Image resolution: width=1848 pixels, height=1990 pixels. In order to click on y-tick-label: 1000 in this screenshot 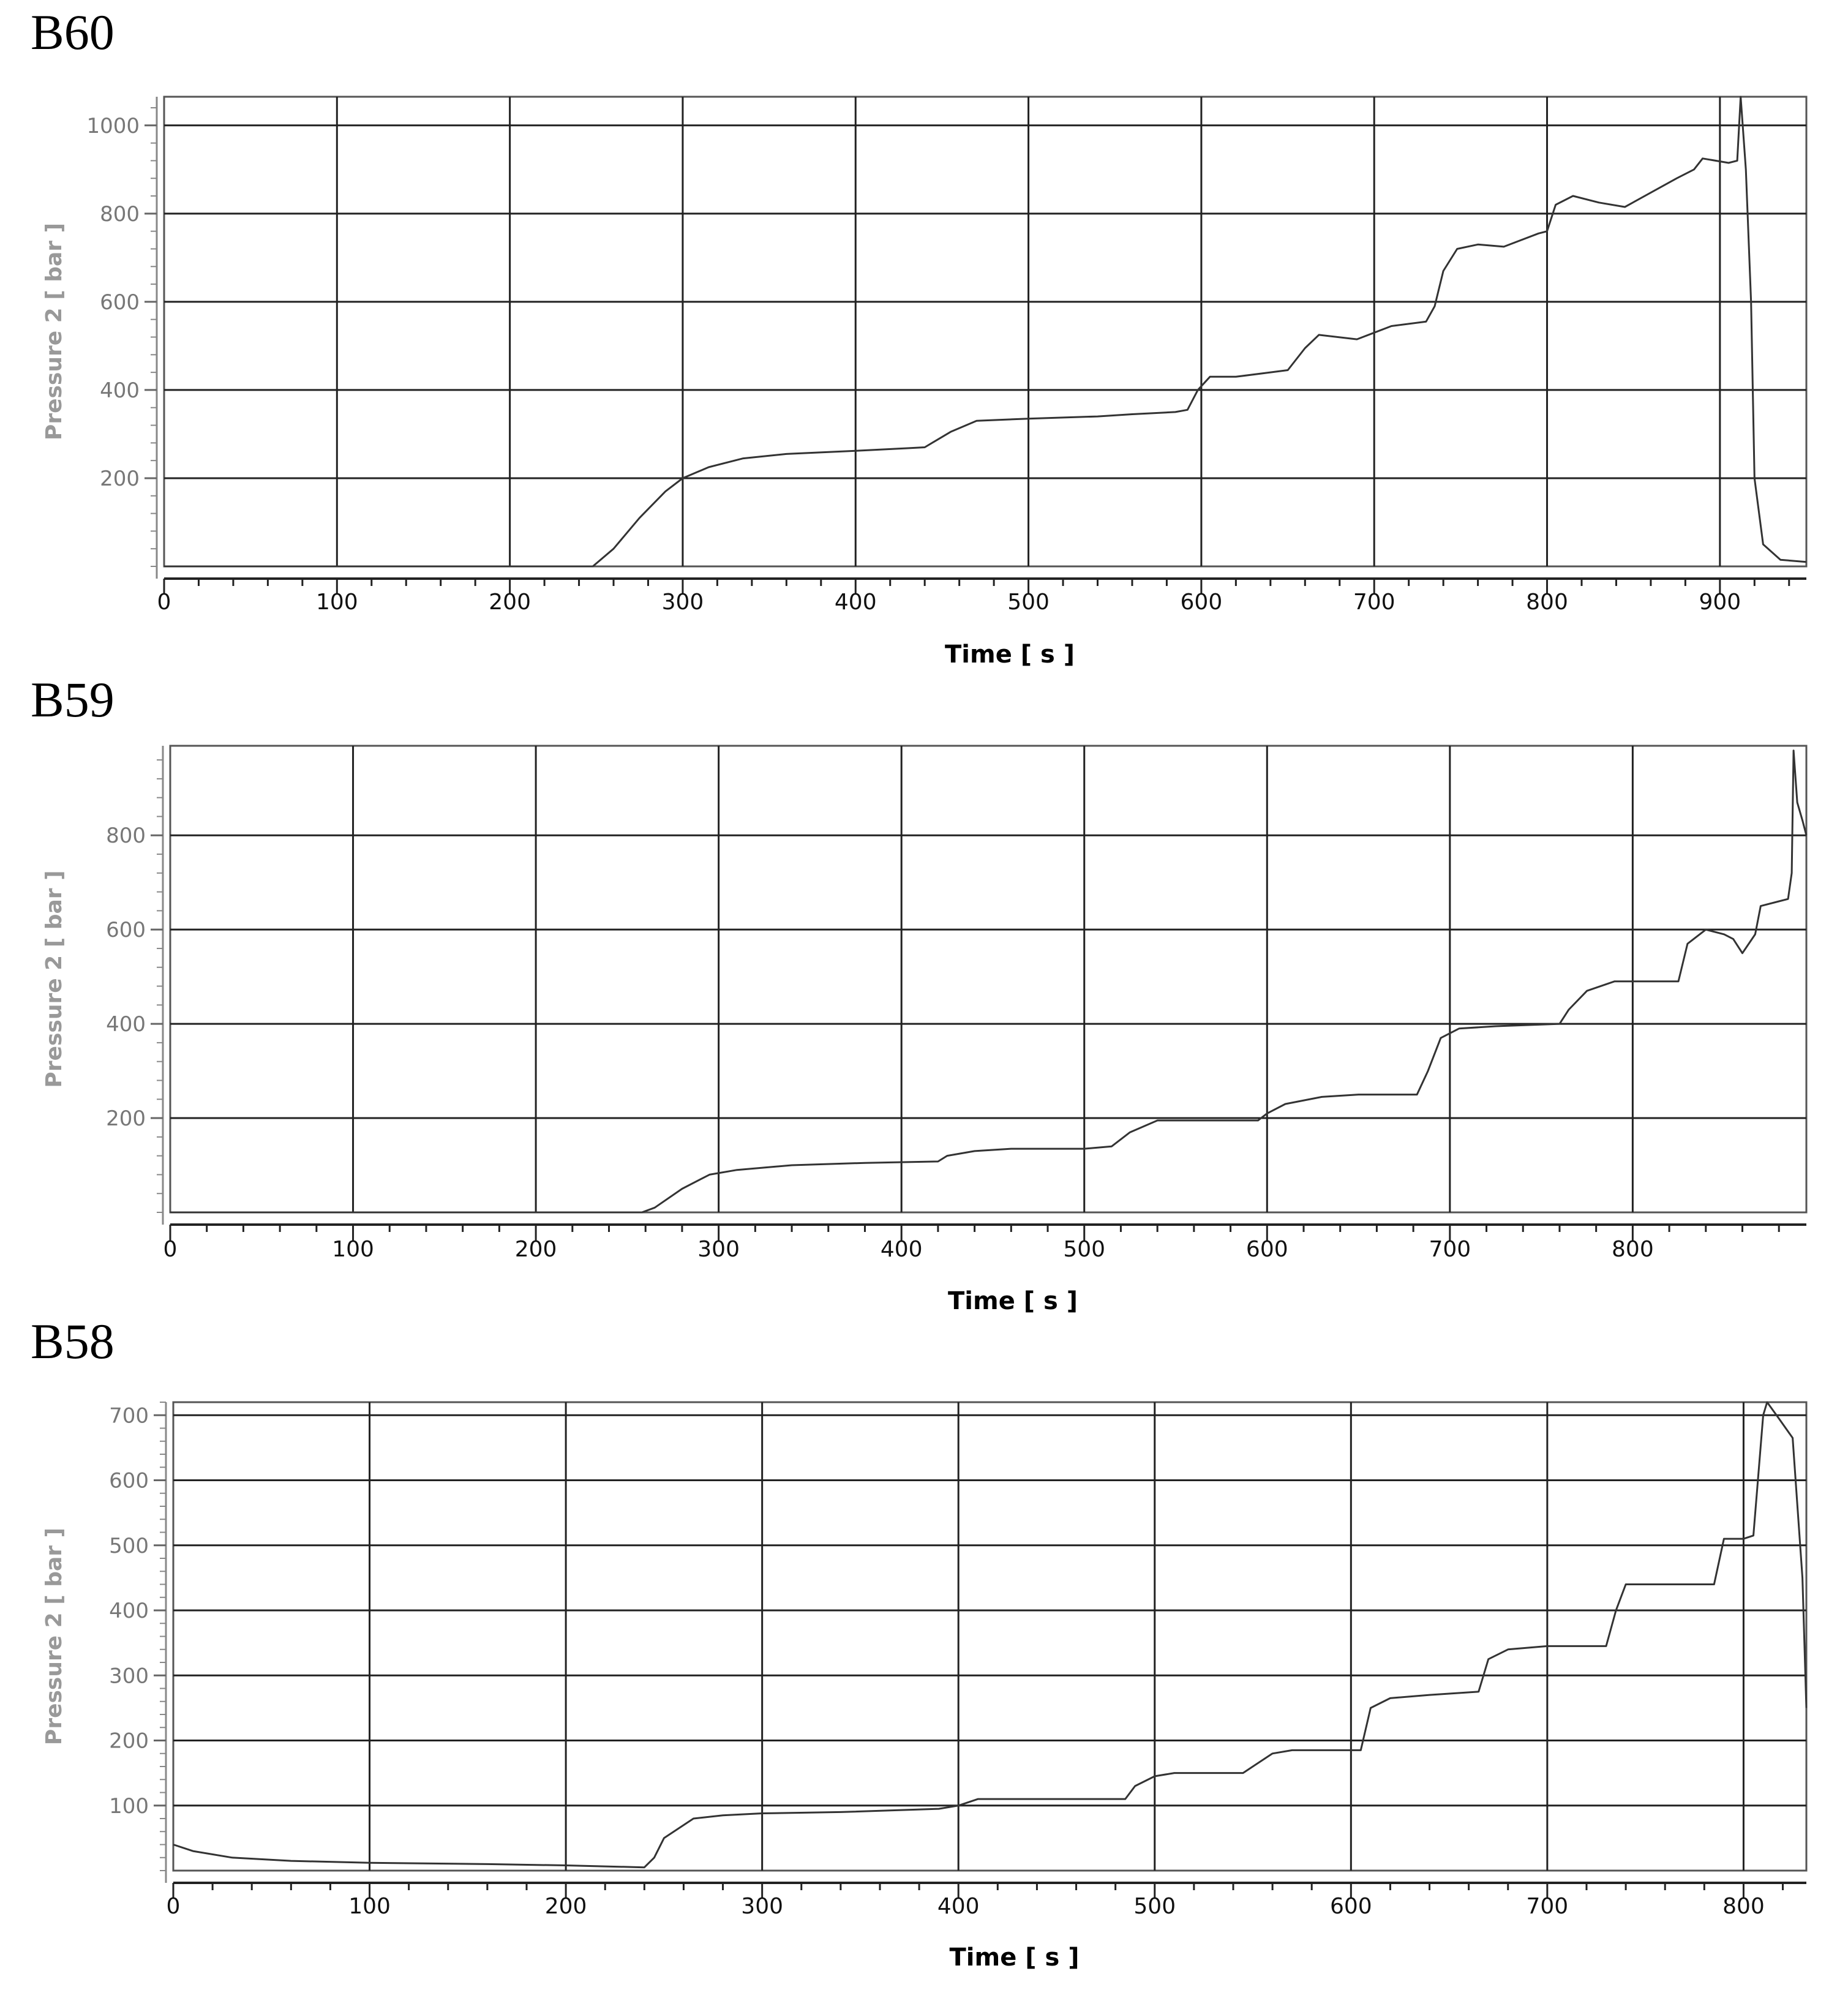, I will do `click(113, 126)`.